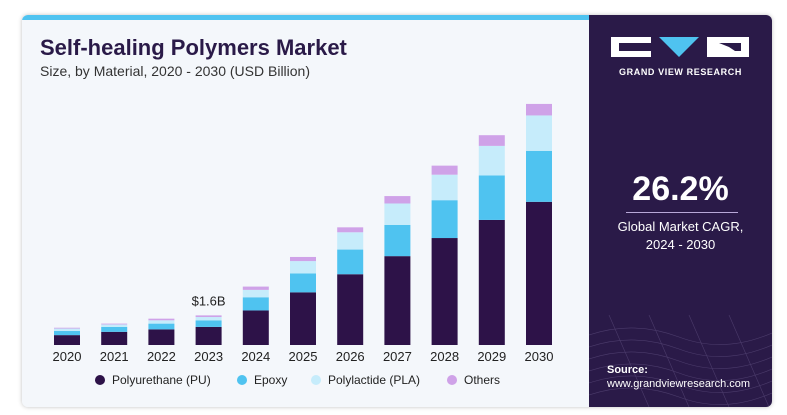 The image size is (787, 415). I want to click on x-tick-label: 2027, so click(397, 356).